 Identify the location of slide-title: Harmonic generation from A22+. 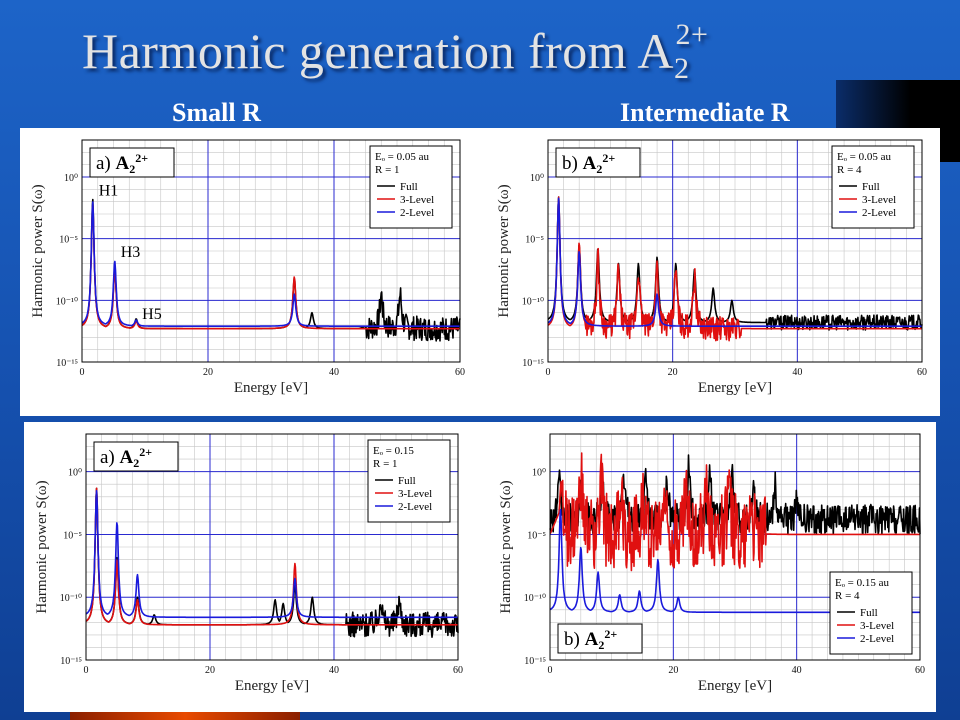
(395, 51).